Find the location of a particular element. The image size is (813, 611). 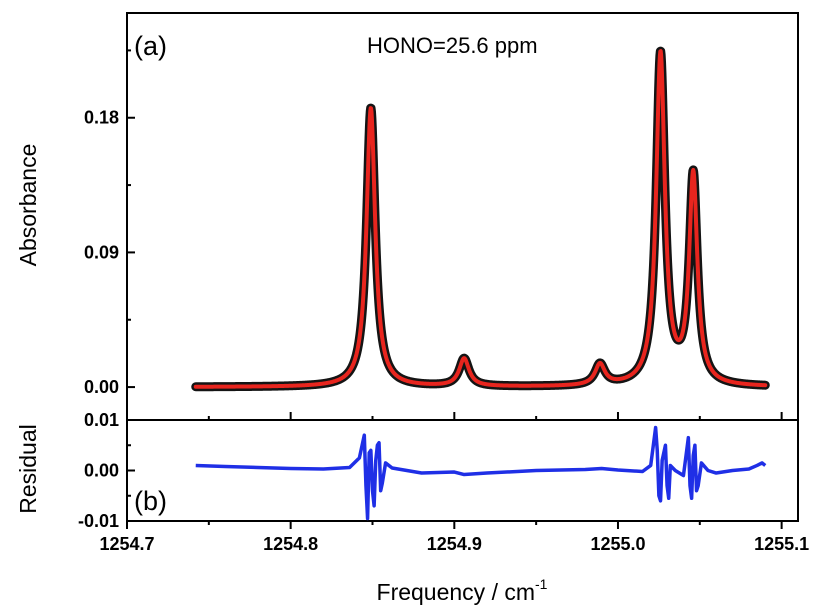

residual-line is located at coordinates (481, 473).